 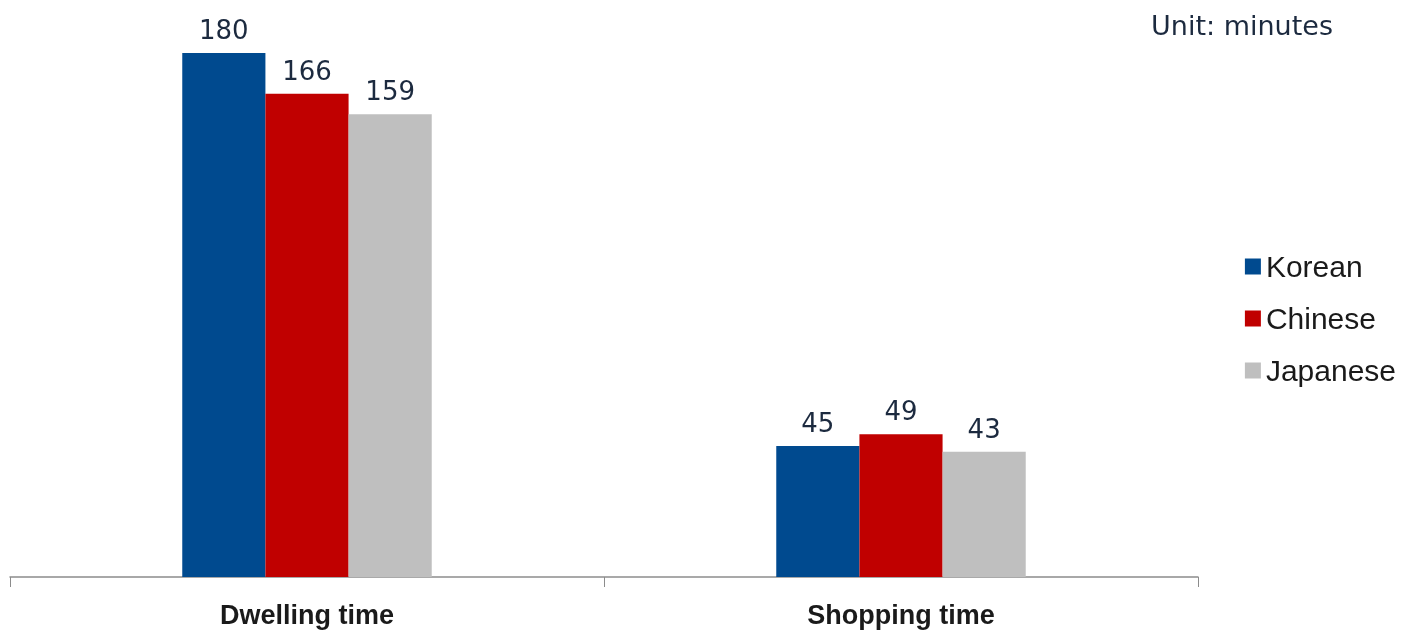 What do you see at coordinates (1314, 266) in the screenshot?
I see `legend-label: Korean` at bounding box center [1314, 266].